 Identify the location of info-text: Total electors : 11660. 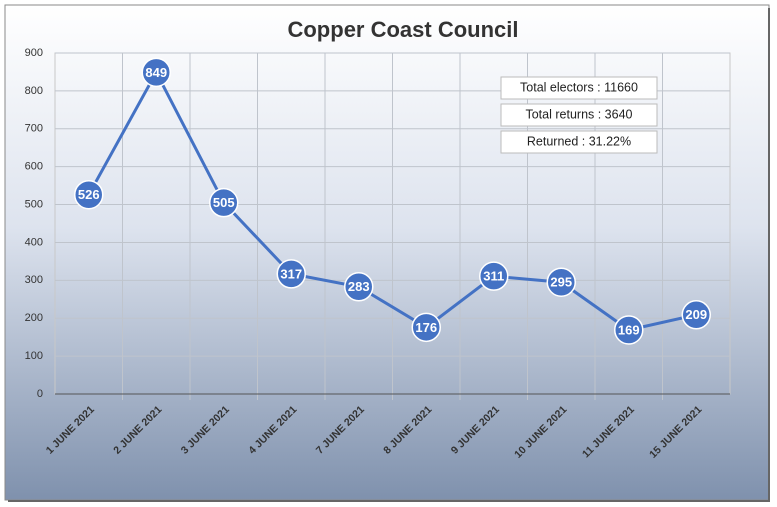
(579, 87).